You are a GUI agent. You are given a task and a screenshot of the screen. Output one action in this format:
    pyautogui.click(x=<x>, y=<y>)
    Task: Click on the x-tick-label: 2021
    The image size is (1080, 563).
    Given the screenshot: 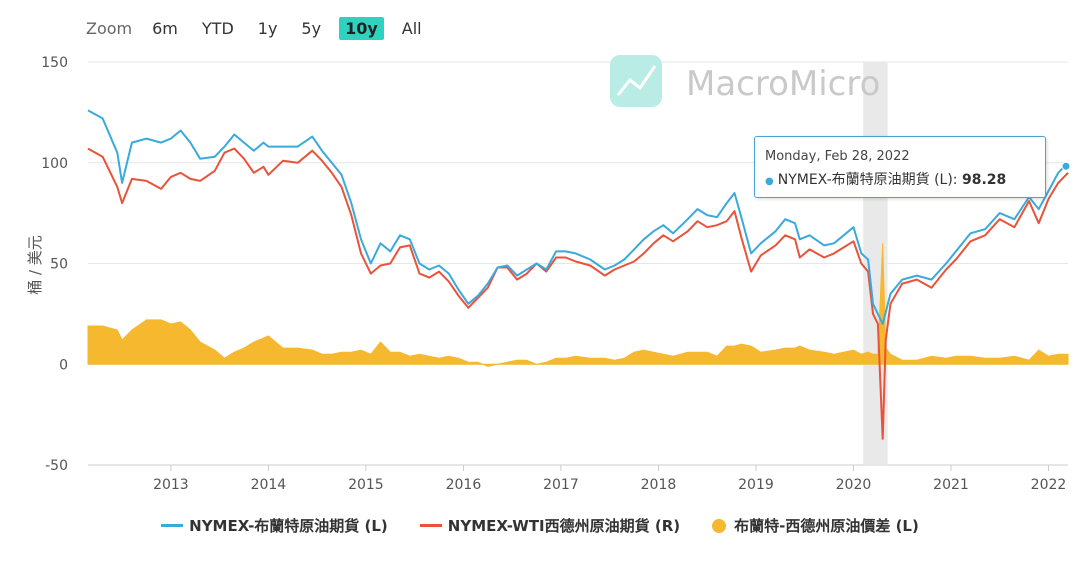 What is the action you would take?
    pyautogui.click(x=951, y=485)
    